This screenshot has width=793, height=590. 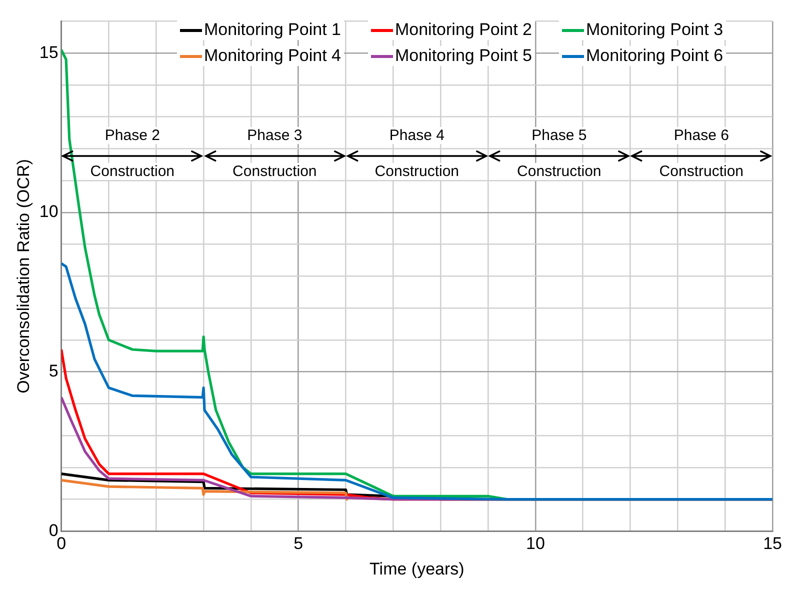 What do you see at coordinates (23, 276) in the screenshot?
I see `y-axis-title: Overconsolidation Ratio (OCR)` at bounding box center [23, 276].